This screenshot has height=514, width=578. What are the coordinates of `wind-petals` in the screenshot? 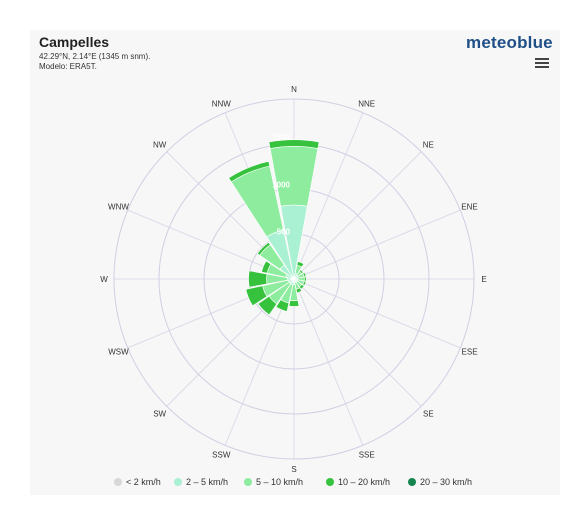 It's located at (274, 227).